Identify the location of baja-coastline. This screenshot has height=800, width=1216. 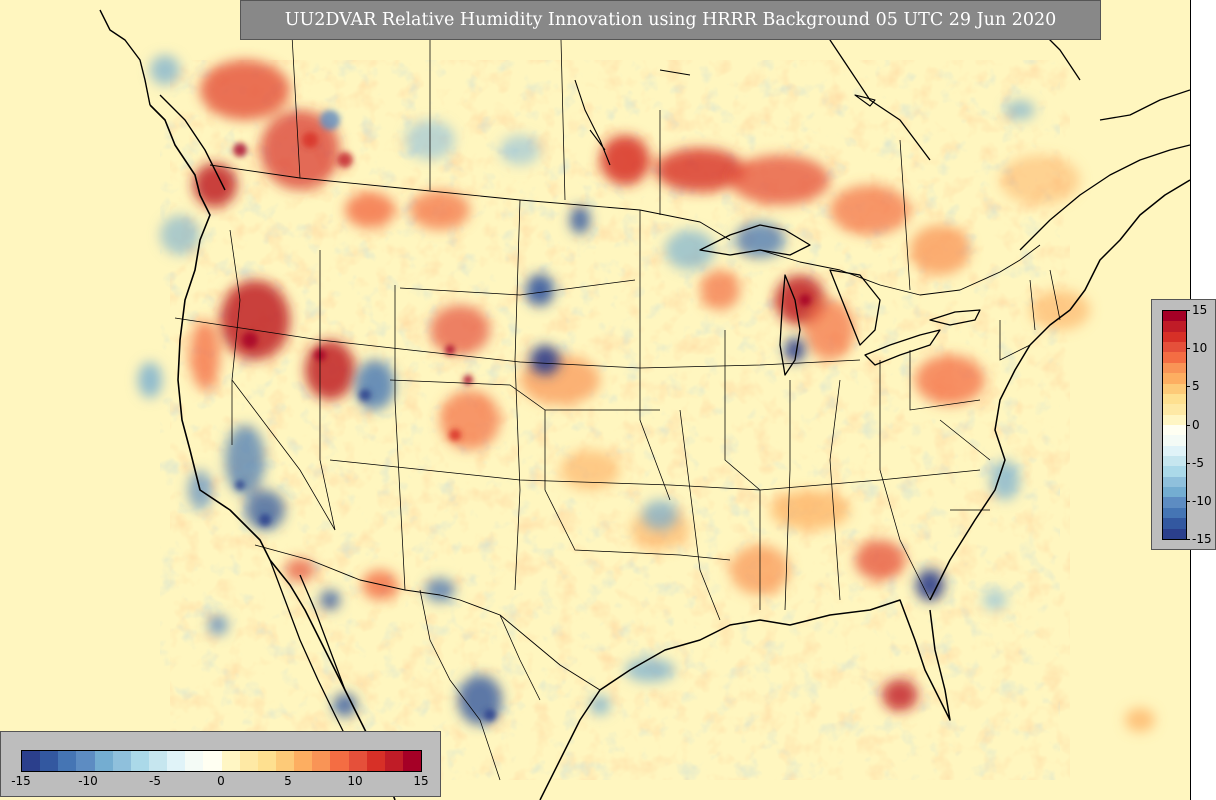
(315, 652).